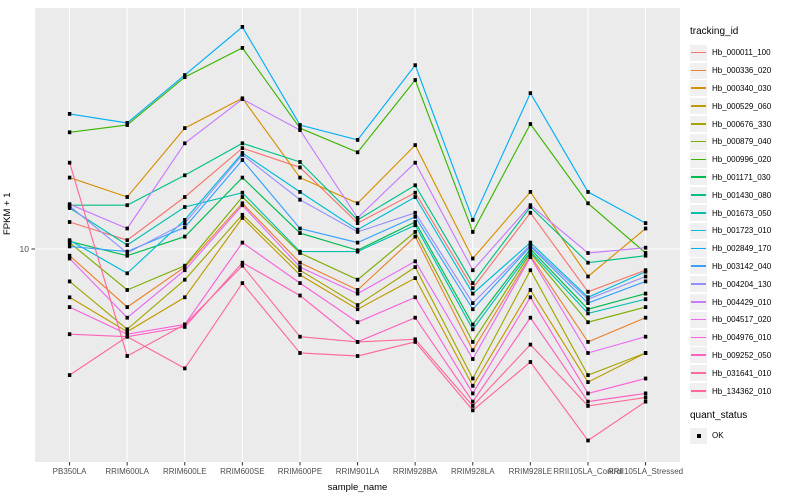 The height and width of the screenshot is (500, 800). What do you see at coordinates (742, 106) in the screenshot?
I see `legend-item-label: Hb_000529_060` at bounding box center [742, 106].